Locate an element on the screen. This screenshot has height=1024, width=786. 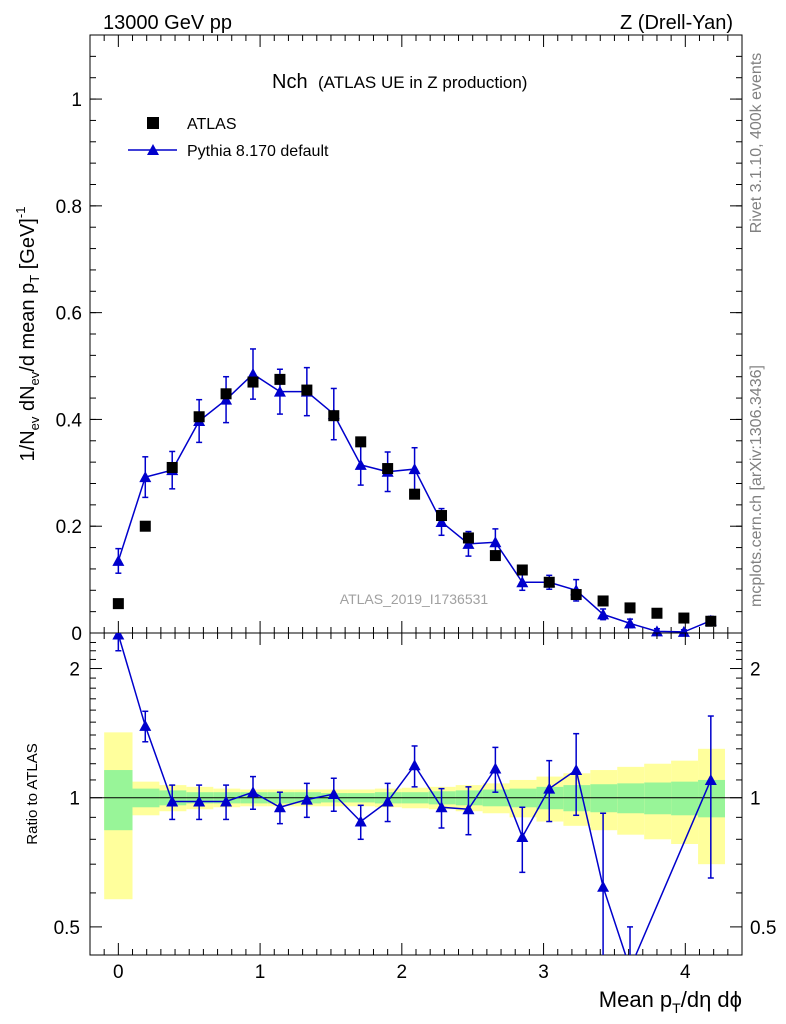
ratio-y-tick-label: 0.5 is located at coordinates (67, 928).